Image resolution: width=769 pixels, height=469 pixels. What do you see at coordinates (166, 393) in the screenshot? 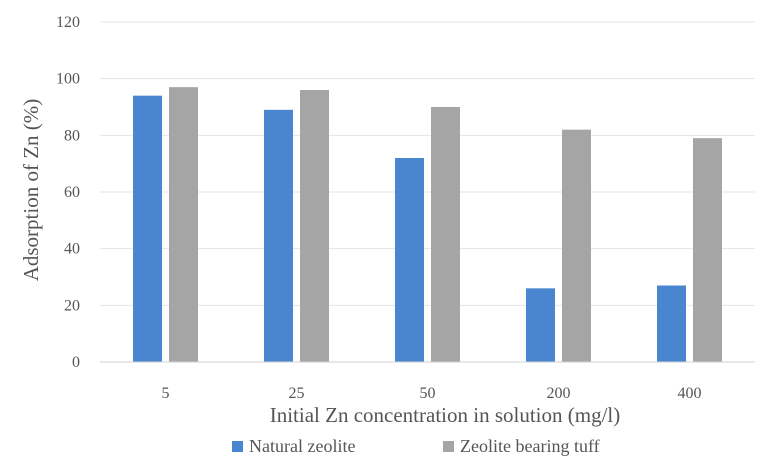
I see `x-tick-label: 5` at bounding box center [166, 393].